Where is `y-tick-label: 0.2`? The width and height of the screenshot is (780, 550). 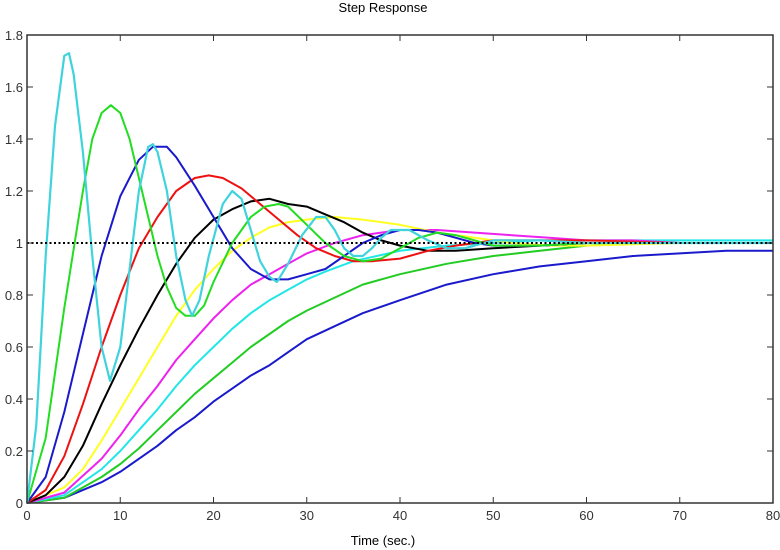
y-tick-label: 0.2 is located at coordinates (14, 451).